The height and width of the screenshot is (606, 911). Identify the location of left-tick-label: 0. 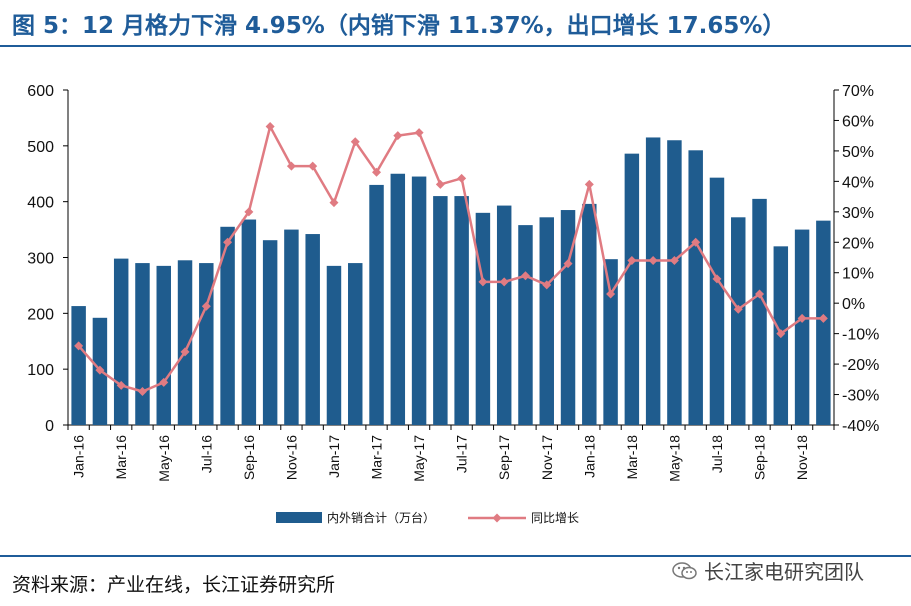
(49, 426).